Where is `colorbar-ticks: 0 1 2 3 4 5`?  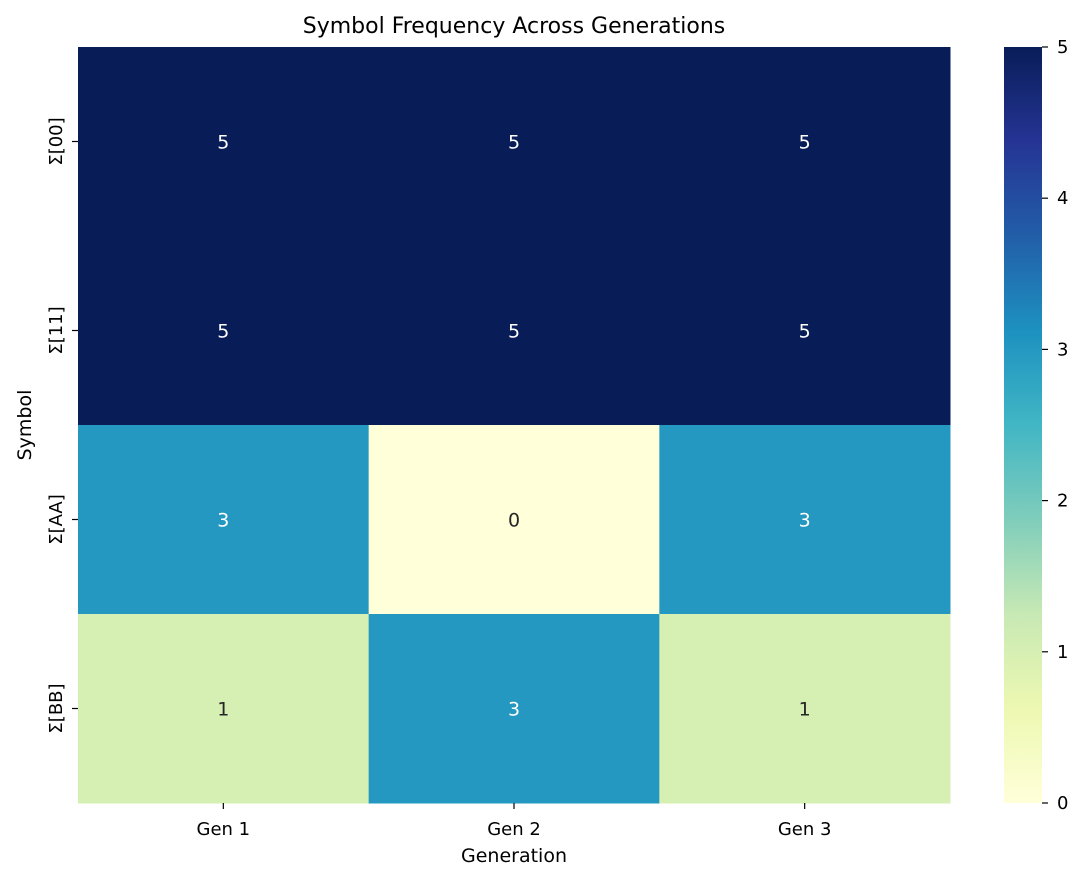
colorbar-ticks: 0 1 2 3 4 5 is located at coordinates (1055, 425).